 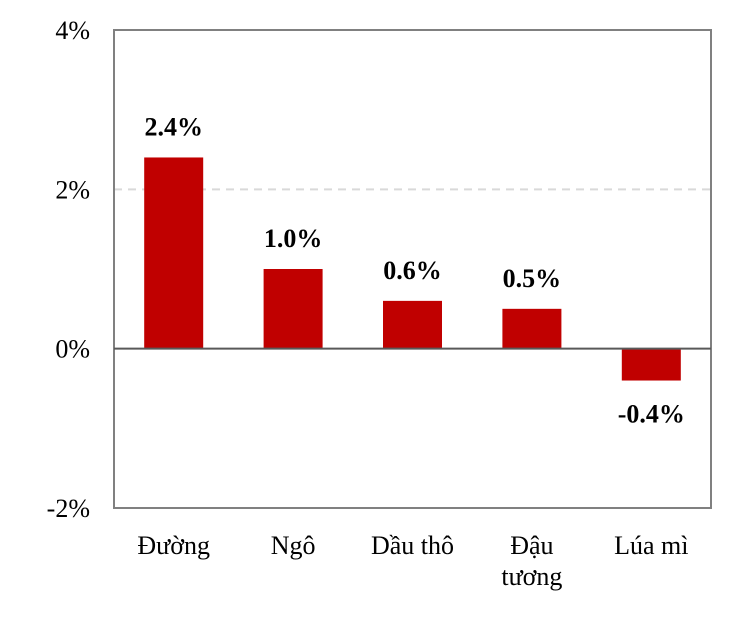 I want to click on category-label-1: Ngô, so click(x=293, y=545).